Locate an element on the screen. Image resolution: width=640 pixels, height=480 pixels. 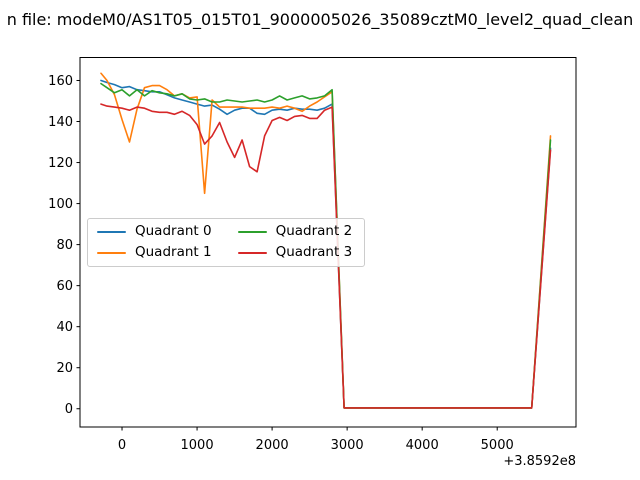
svg-text: 2000 is located at coordinates (272, 445).